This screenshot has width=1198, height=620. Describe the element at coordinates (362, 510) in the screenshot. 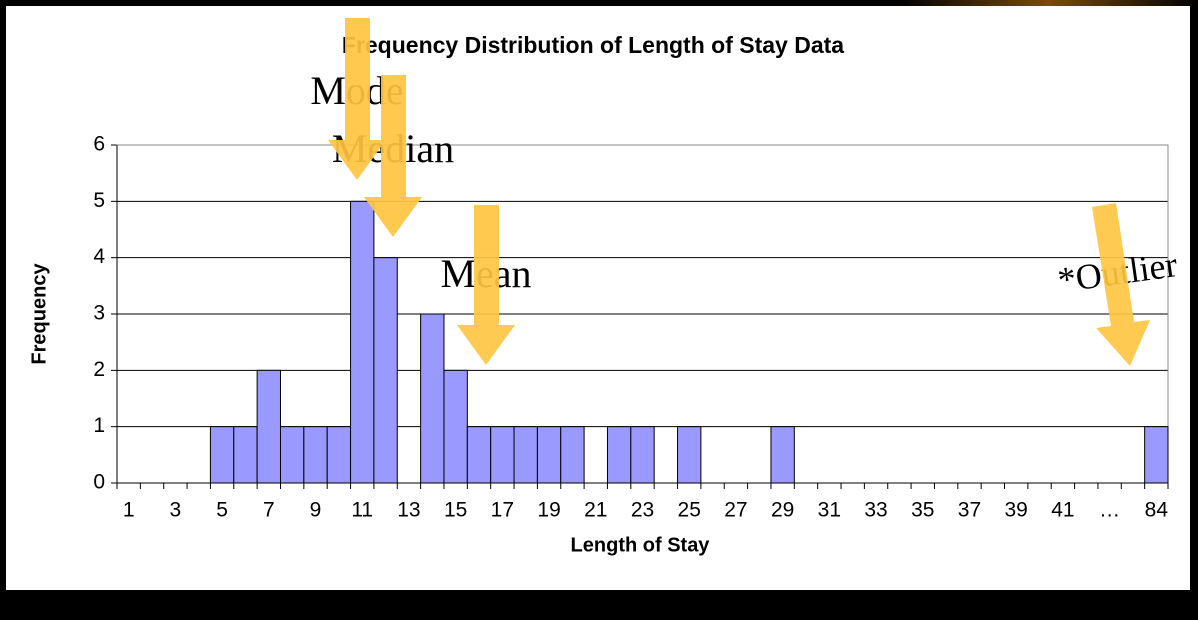

I see `x-tick-label: 11` at that location.